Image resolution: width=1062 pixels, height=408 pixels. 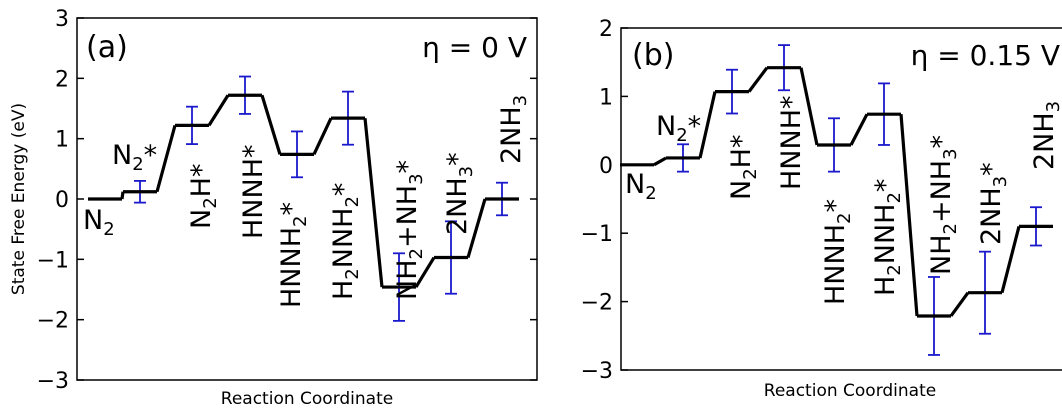 I want to click on panel-label-b: (b), so click(x=653, y=55).